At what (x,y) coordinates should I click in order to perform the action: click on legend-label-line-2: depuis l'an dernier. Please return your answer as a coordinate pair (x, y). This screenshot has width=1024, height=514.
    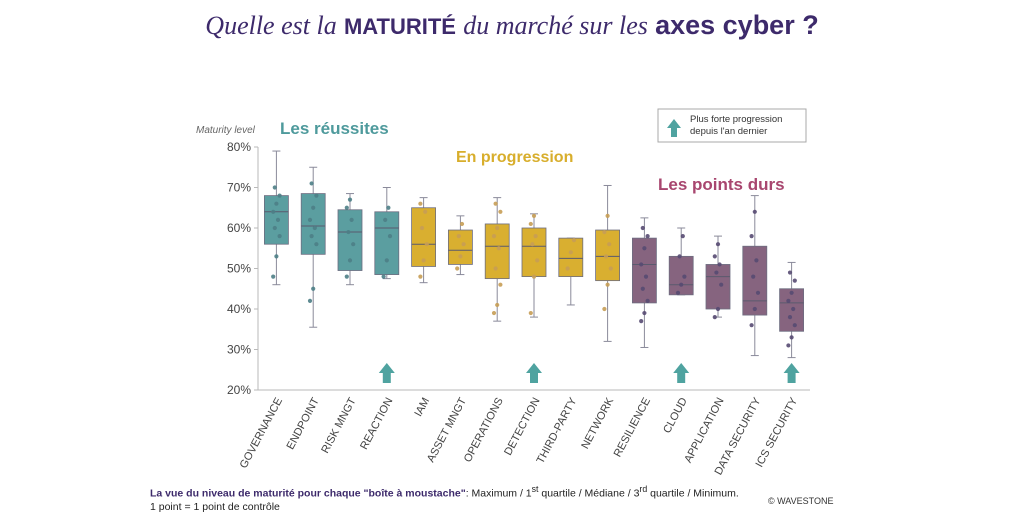
    Looking at the image, I should click on (728, 131).